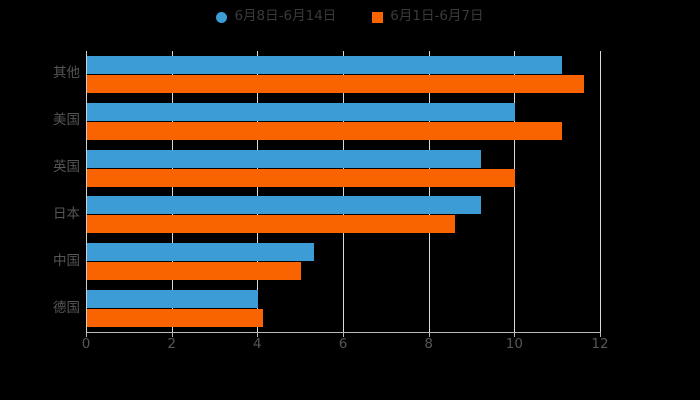 This screenshot has width=700, height=400. Describe the element at coordinates (257, 344) in the screenshot. I see `x-tick-label: 4` at that location.